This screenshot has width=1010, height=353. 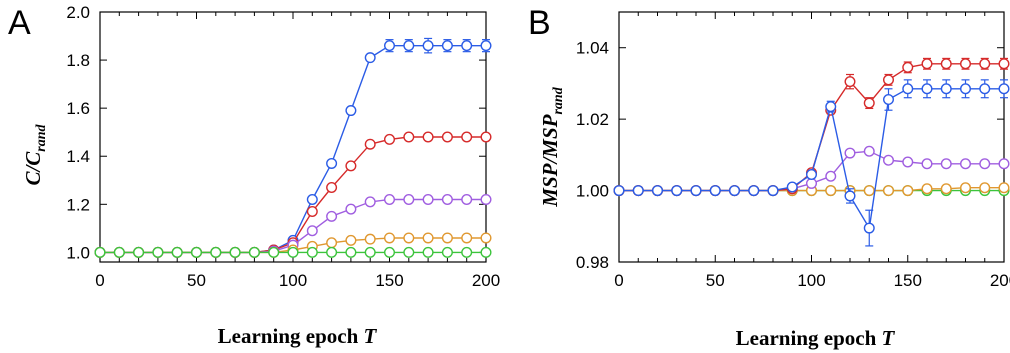 What do you see at coordinates (1000, 280) in the screenshot?
I see `panel-b-x-tick-label: 200` at bounding box center [1000, 280].